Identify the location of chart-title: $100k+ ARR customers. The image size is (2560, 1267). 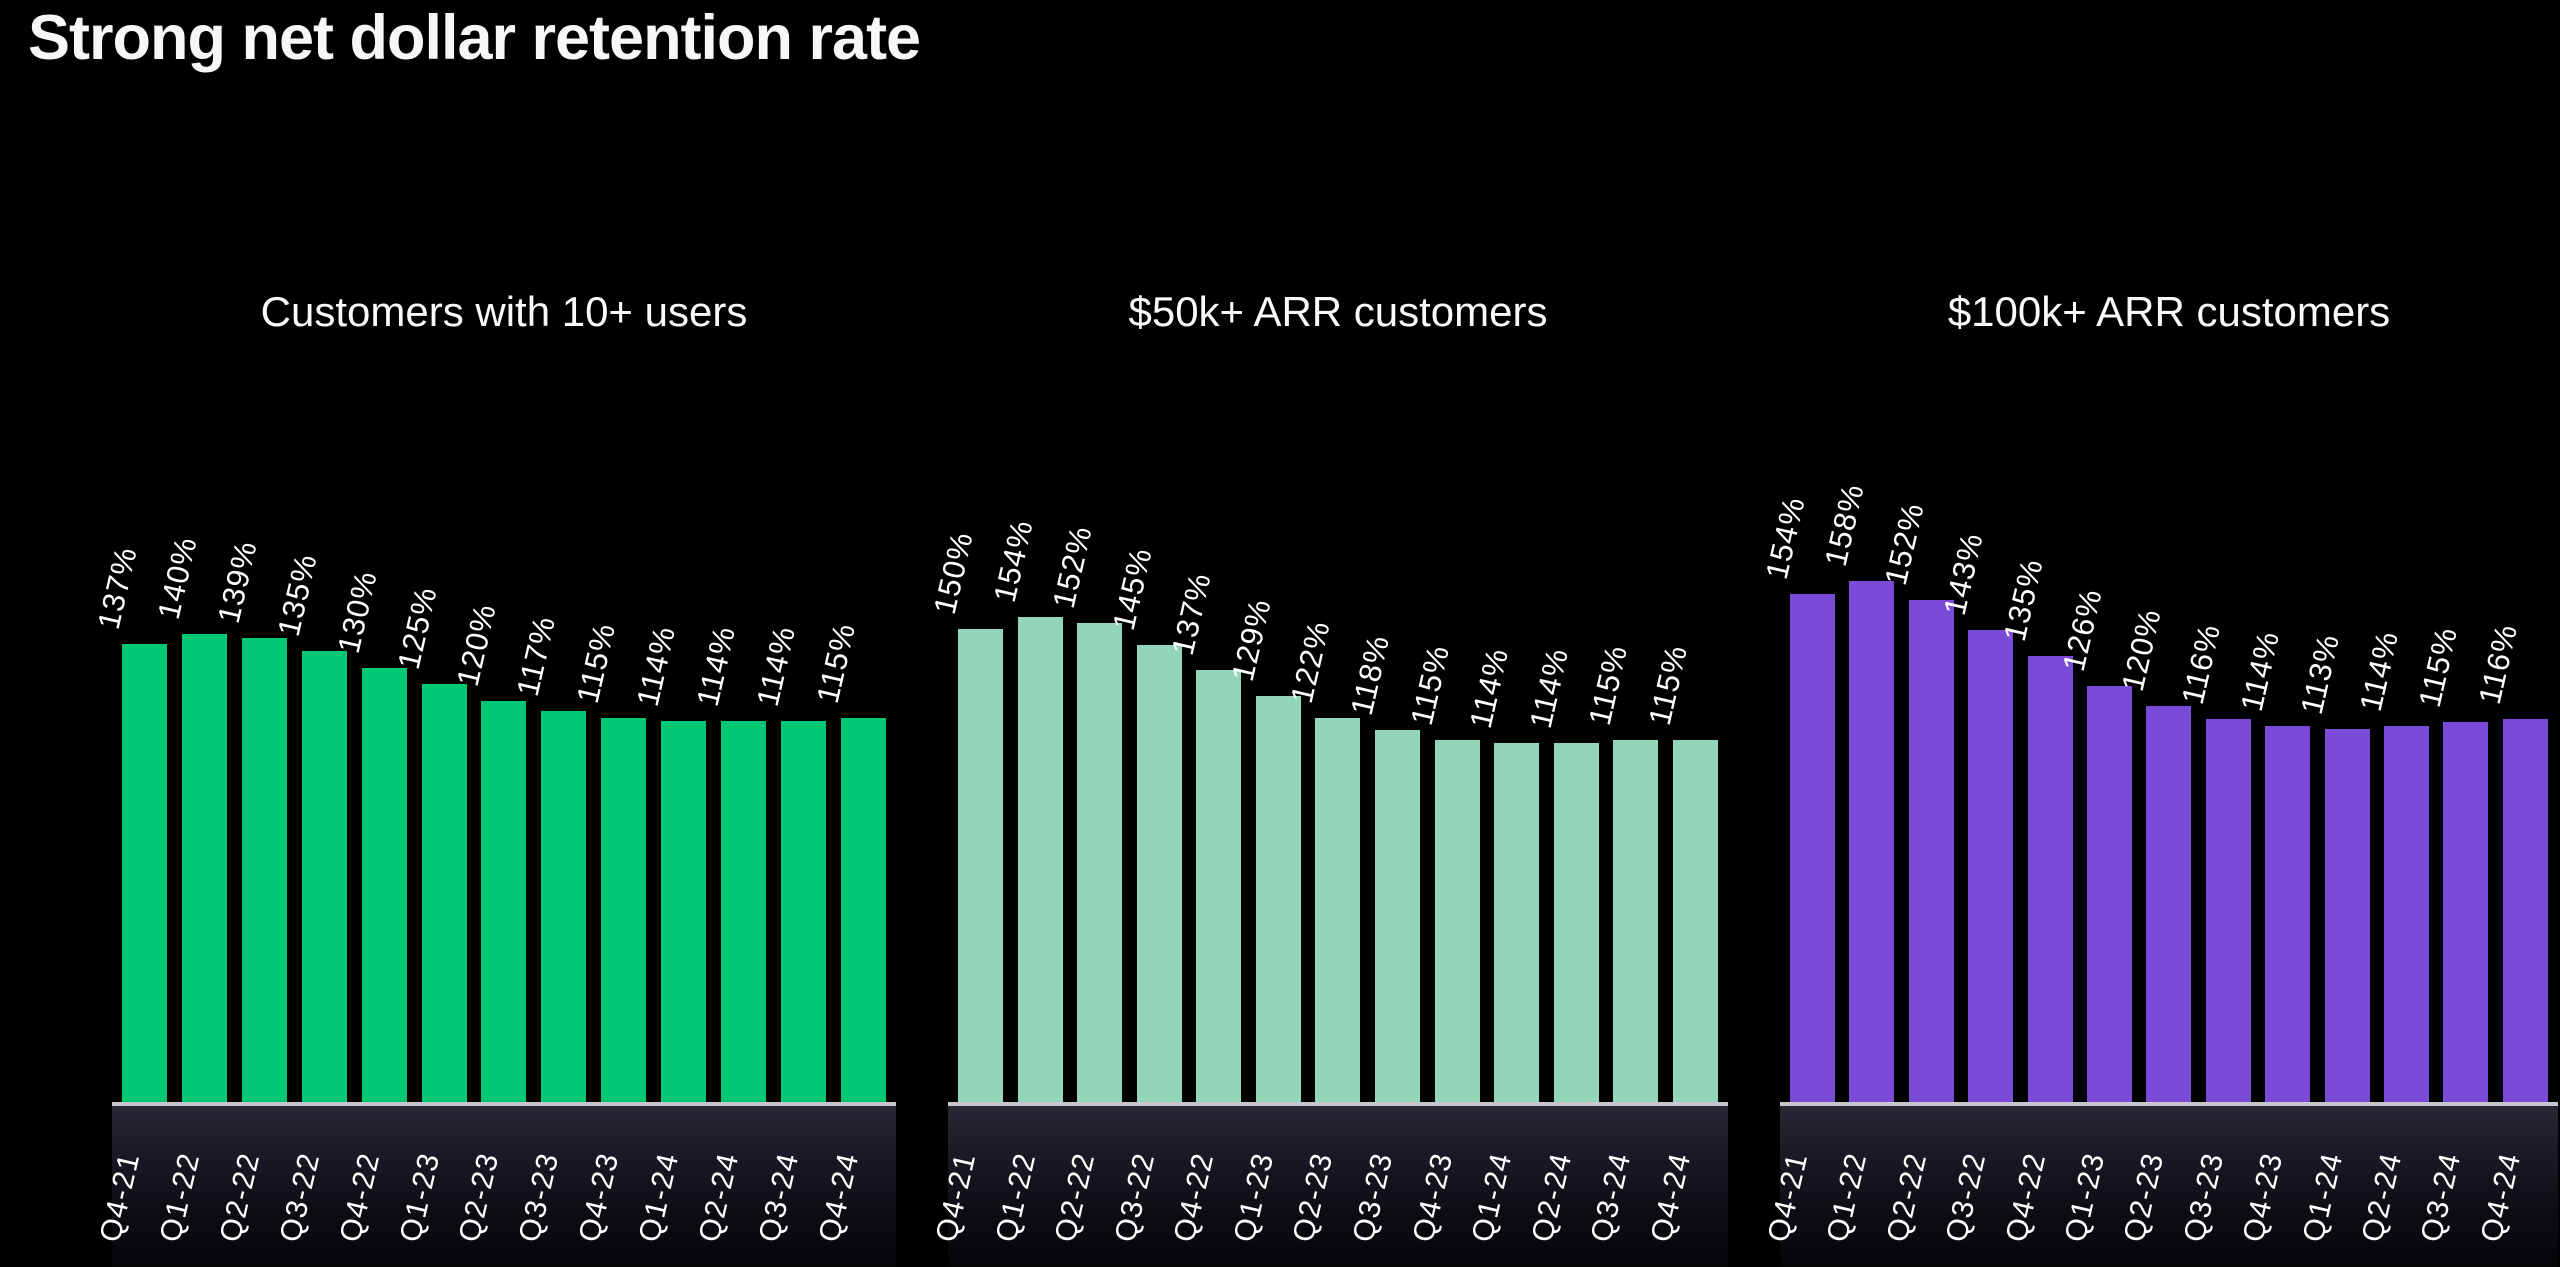
(2169, 311).